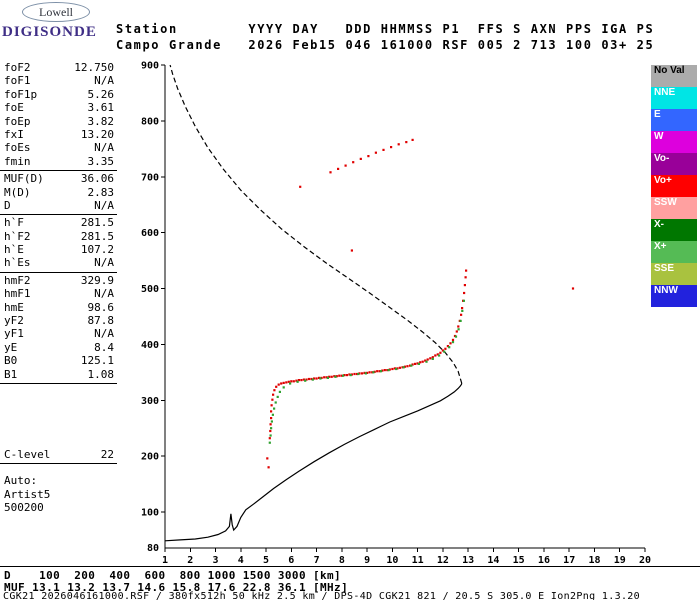  I want to click on param-row-hmf2: hmF2 329.9, so click(58, 280).